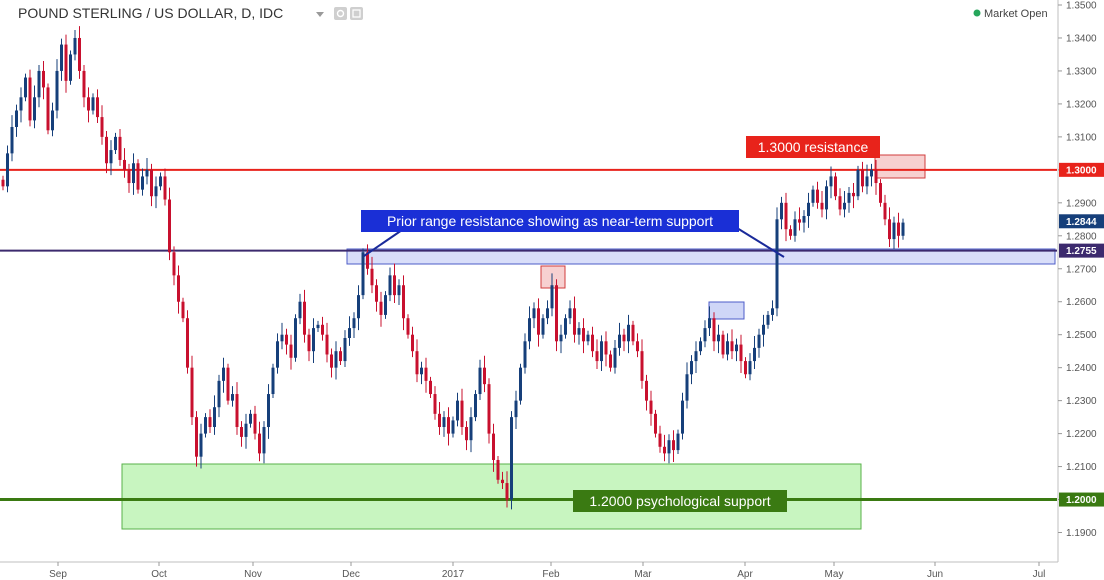 This screenshot has width=1104, height=580. I want to click on psychological-support-annotation-text: 1.2000 psychological support, so click(679, 501).